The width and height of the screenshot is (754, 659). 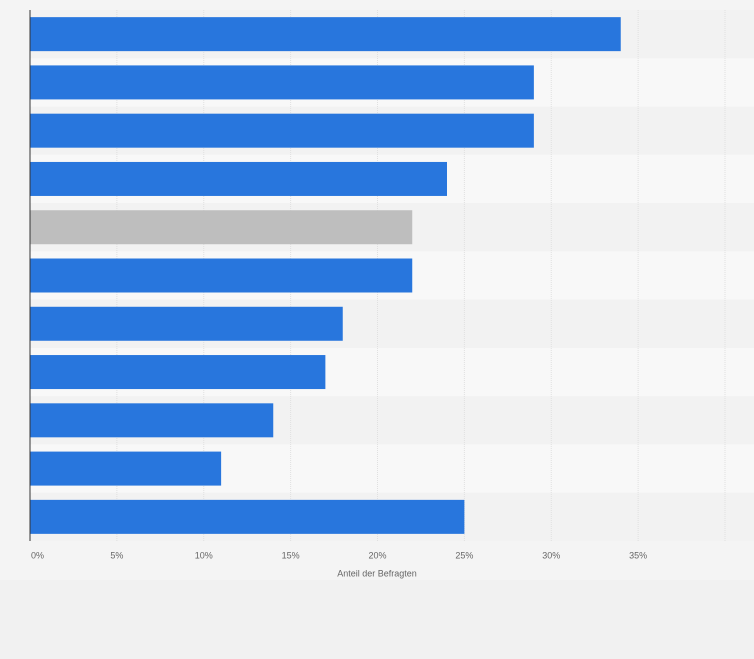 What do you see at coordinates (377, 573) in the screenshot?
I see `x-axis-label: Anteil der Befragten` at bounding box center [377, 573].